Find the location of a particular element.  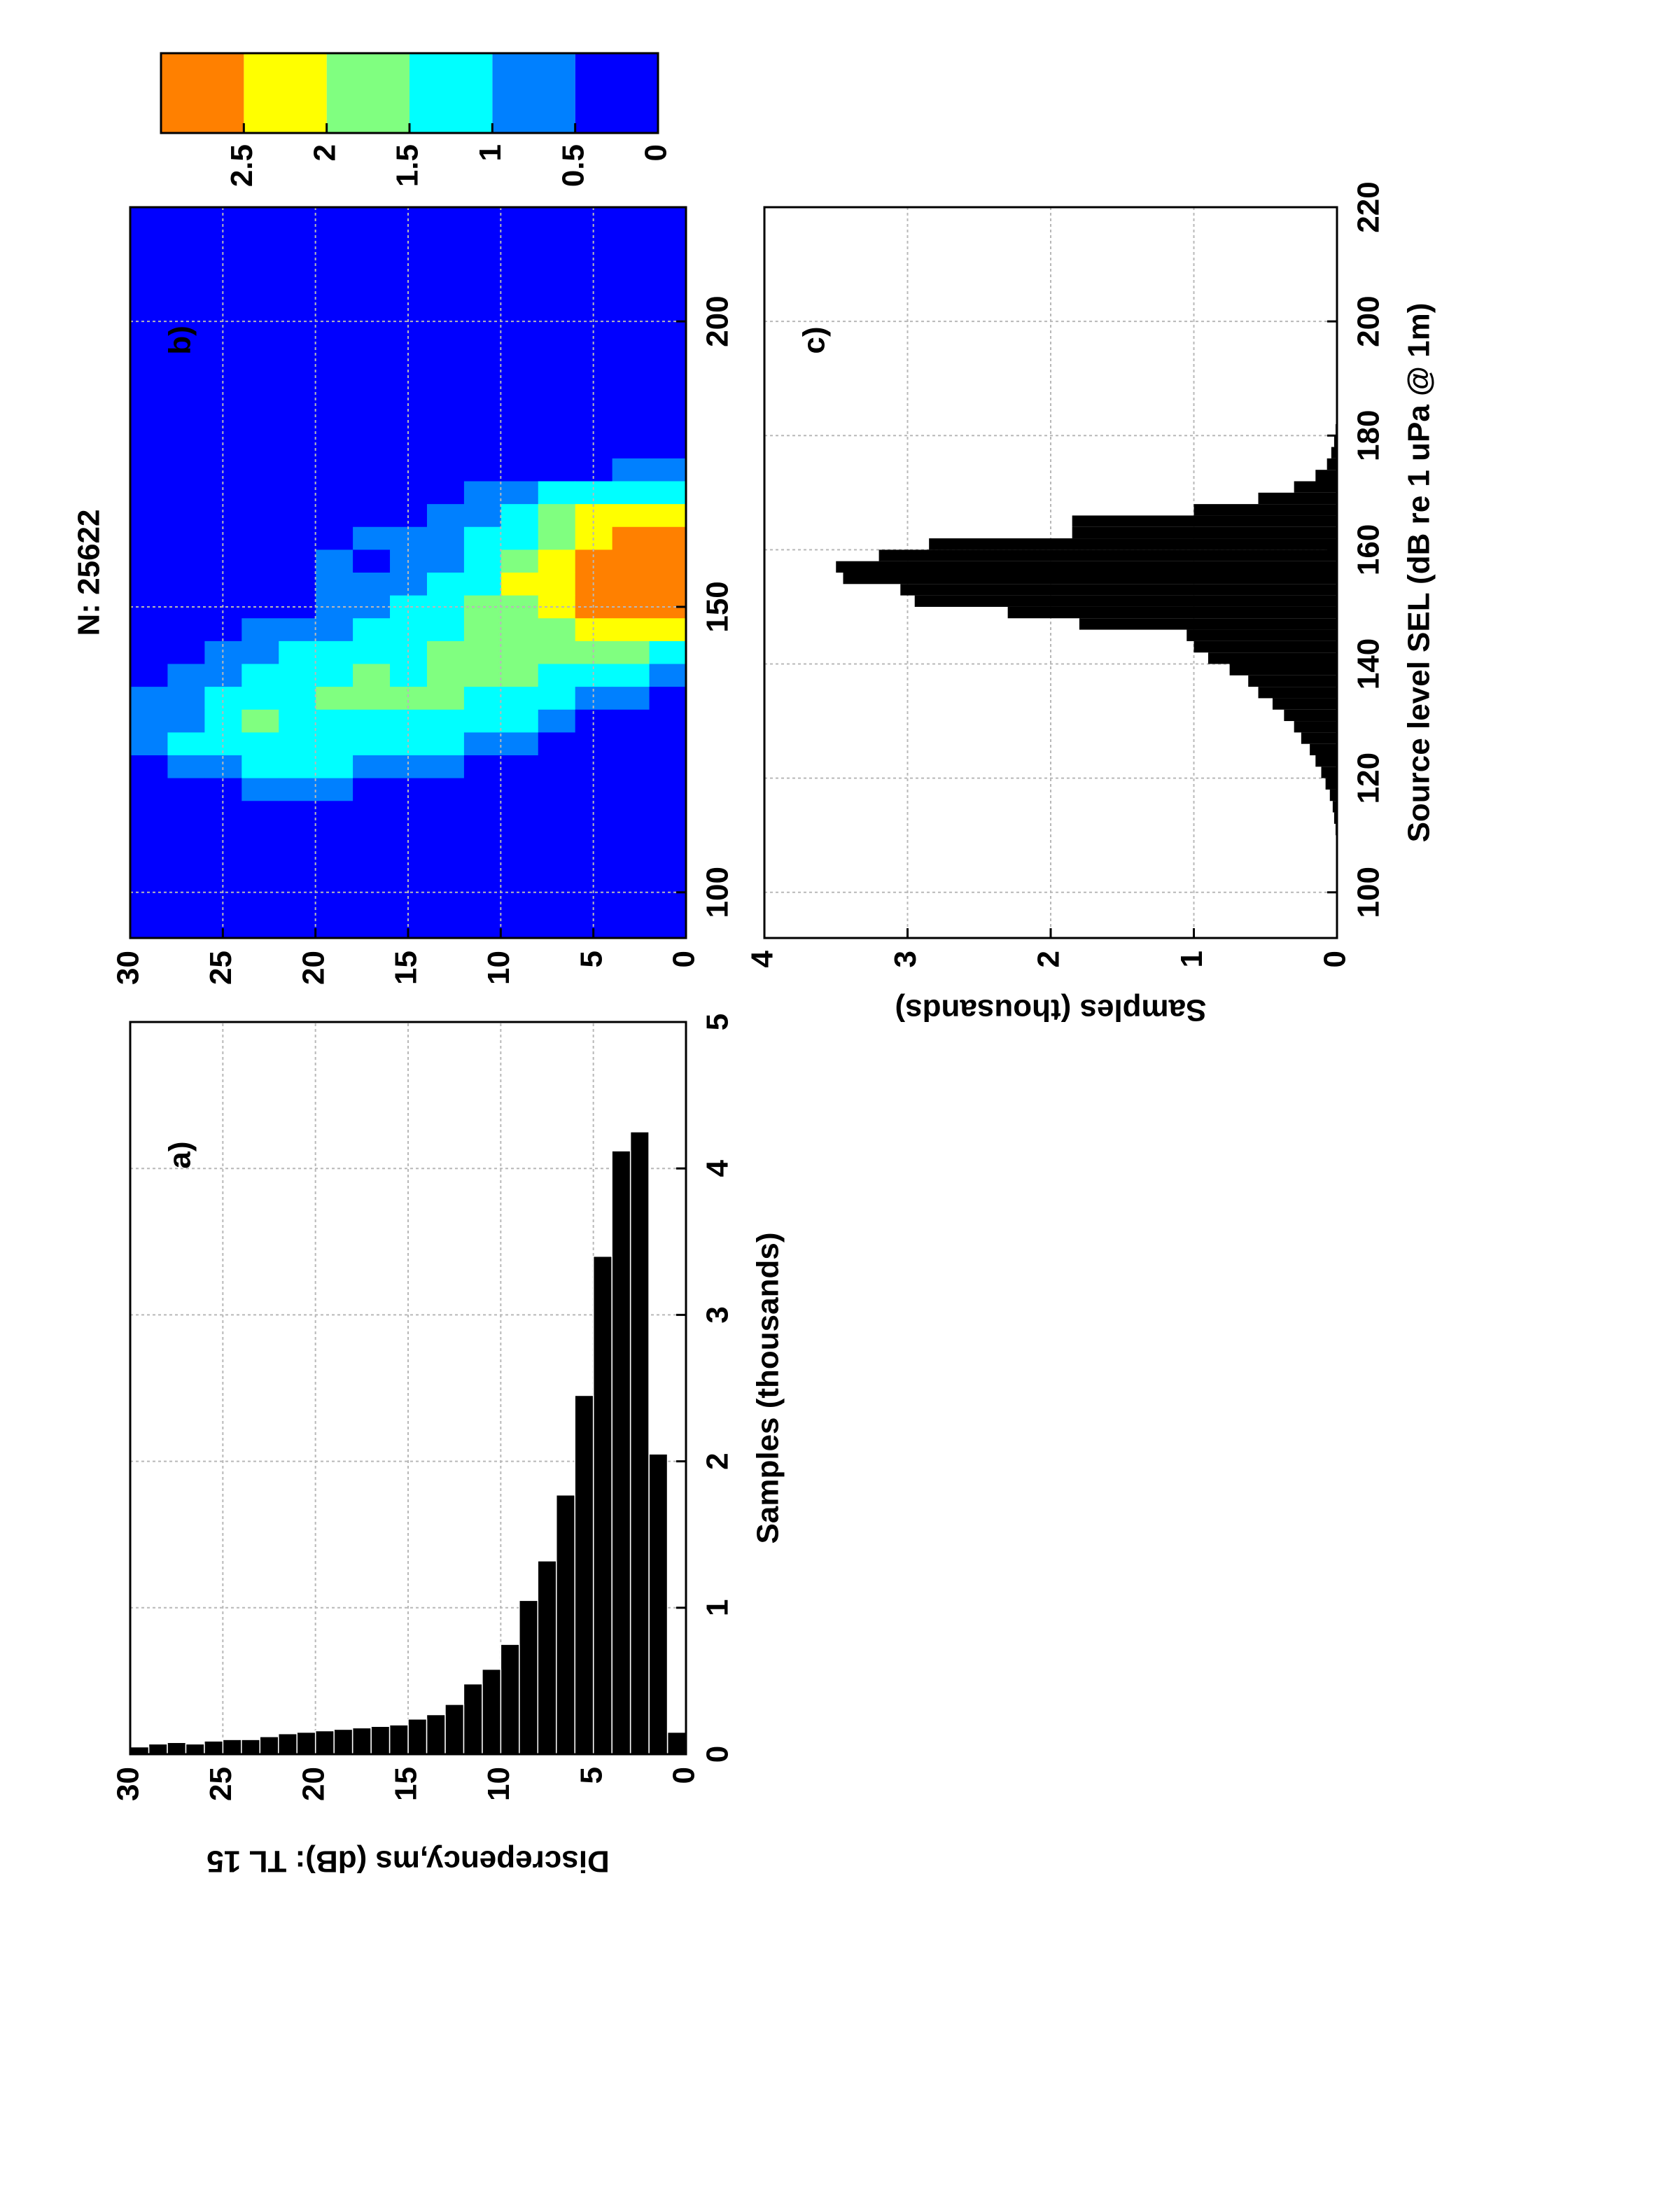

y-tick-label: 5 is located at coordinates (591, 959).